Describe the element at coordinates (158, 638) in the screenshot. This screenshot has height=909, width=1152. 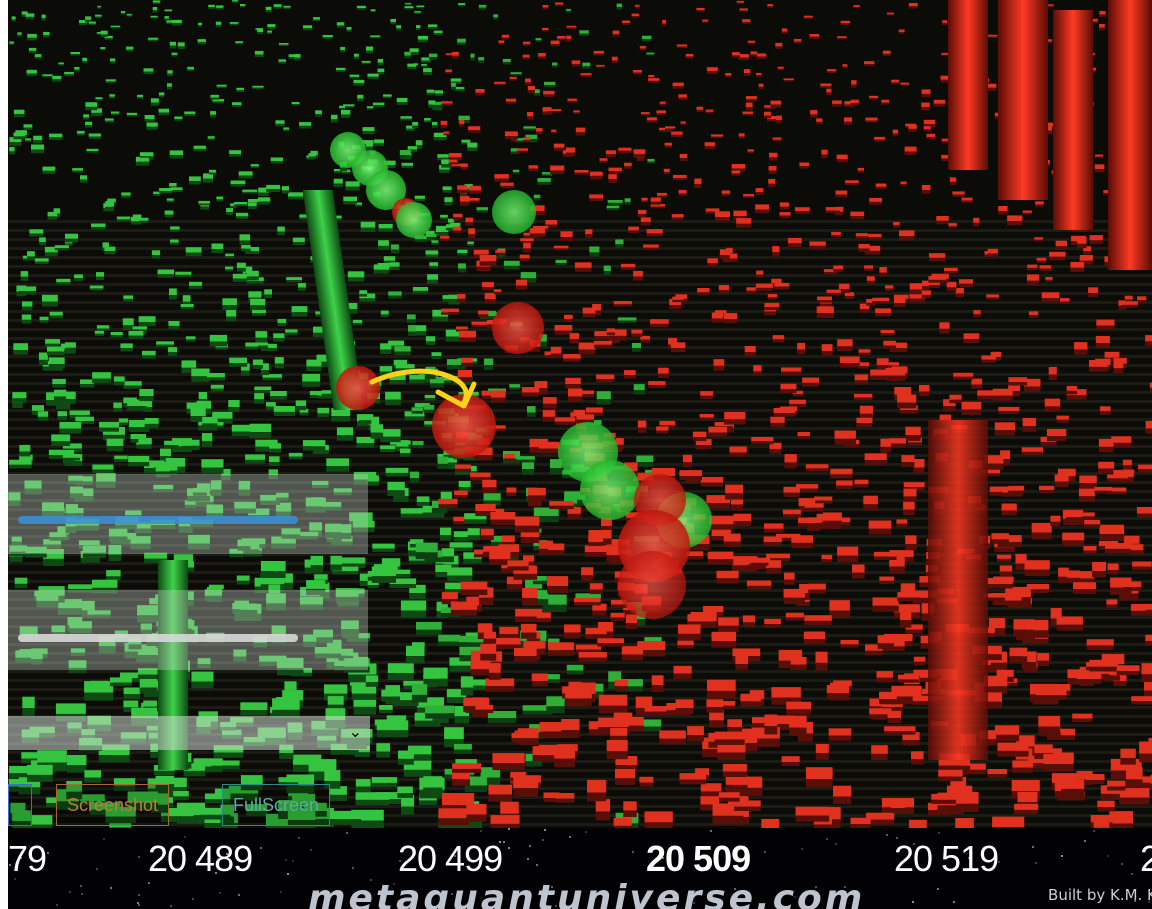
I see `depth-slider` at that location.